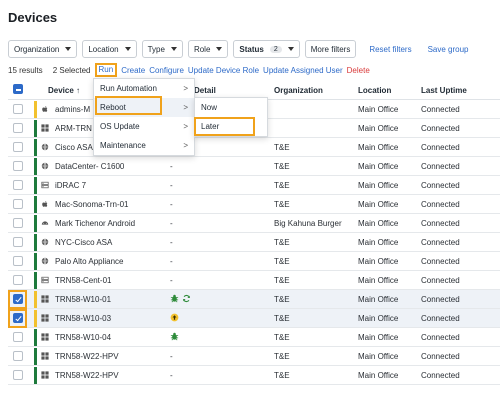 The width and height of the screenshot is (500, 403). What do you see at coordinates (74, 147) in the screenshot?
I see `device-name-link: Cisco ASA` at bounding box center [74, 147].